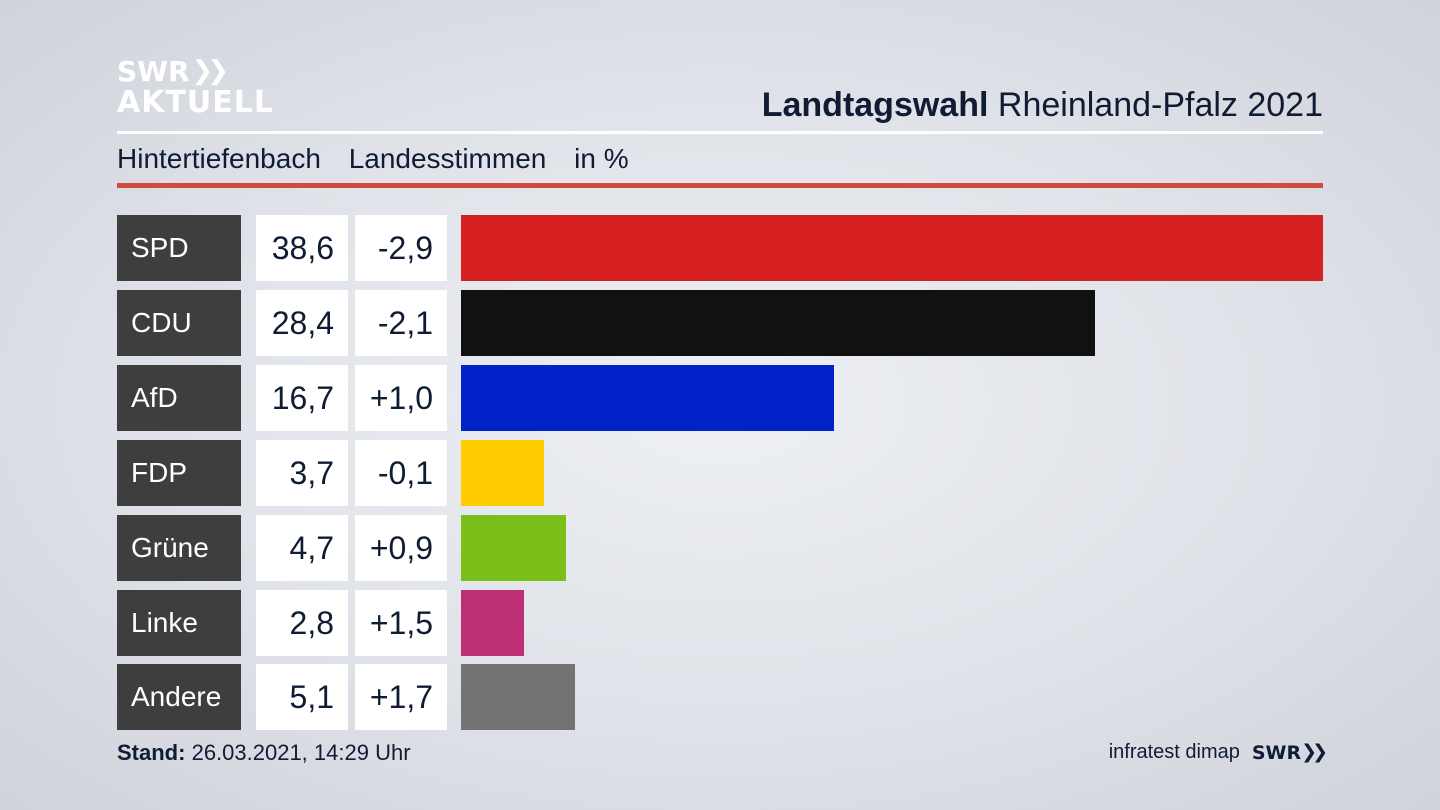  I want to click on result-row: FDP 3,7 -0,1, so click(720, 473).